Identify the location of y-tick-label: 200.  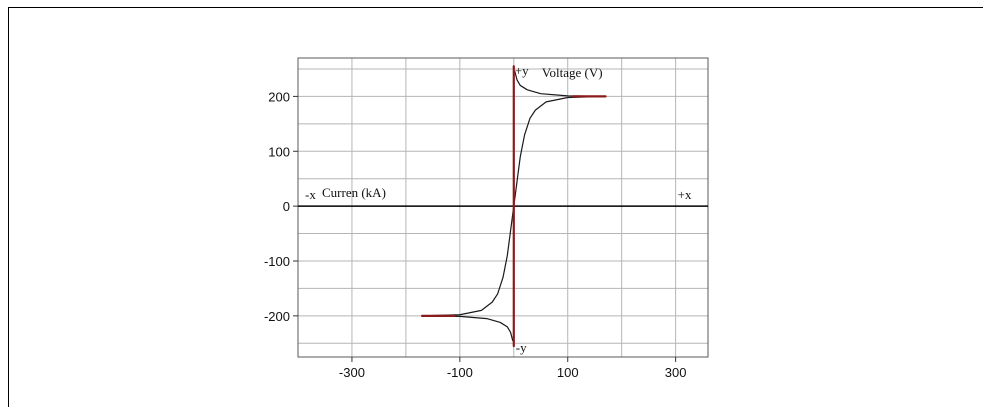
(279, 96).